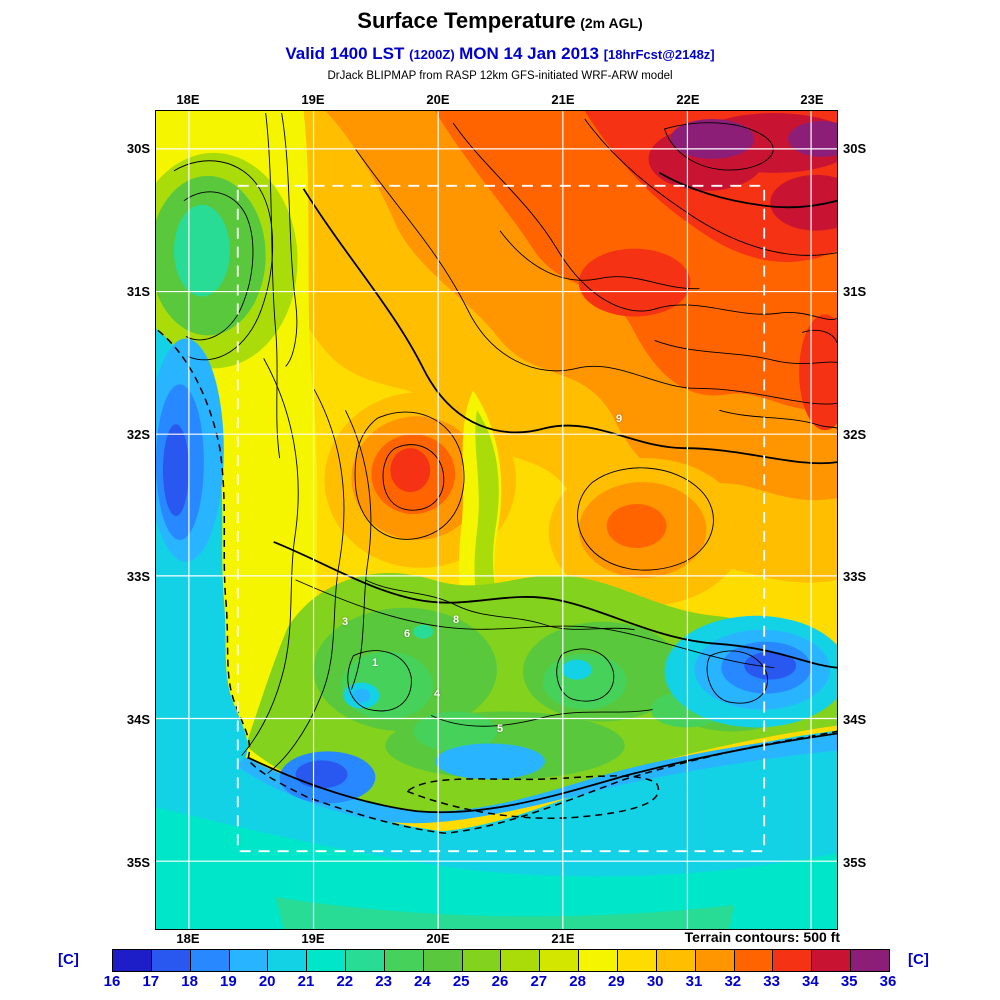  I want to click on colorbar-tick: 33, so click(771, 981).